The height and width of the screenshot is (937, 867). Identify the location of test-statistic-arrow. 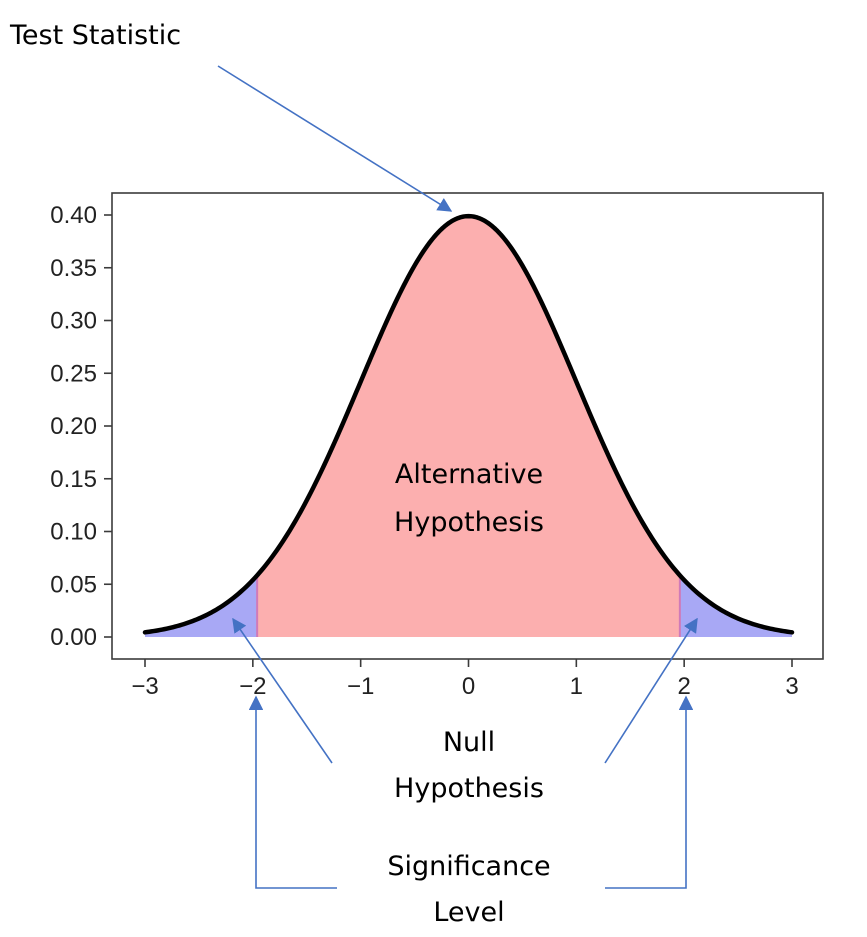
(335, 138).